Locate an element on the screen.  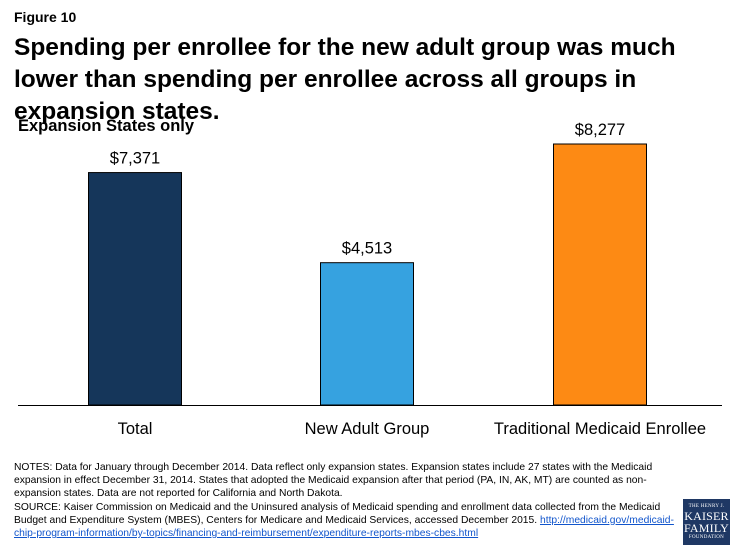
kff-logo: THE HENRY J. KAISER FAMILY FOUNDATION is located at coordinates (706, 522).